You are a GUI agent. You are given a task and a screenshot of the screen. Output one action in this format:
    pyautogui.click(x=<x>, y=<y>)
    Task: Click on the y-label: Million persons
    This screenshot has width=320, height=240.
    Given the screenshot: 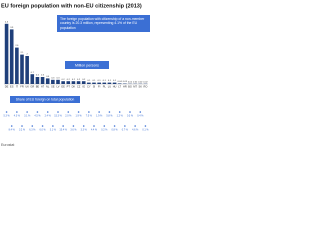 What is the action you would take?
    pyautogui.click(x=87, y=65)
    